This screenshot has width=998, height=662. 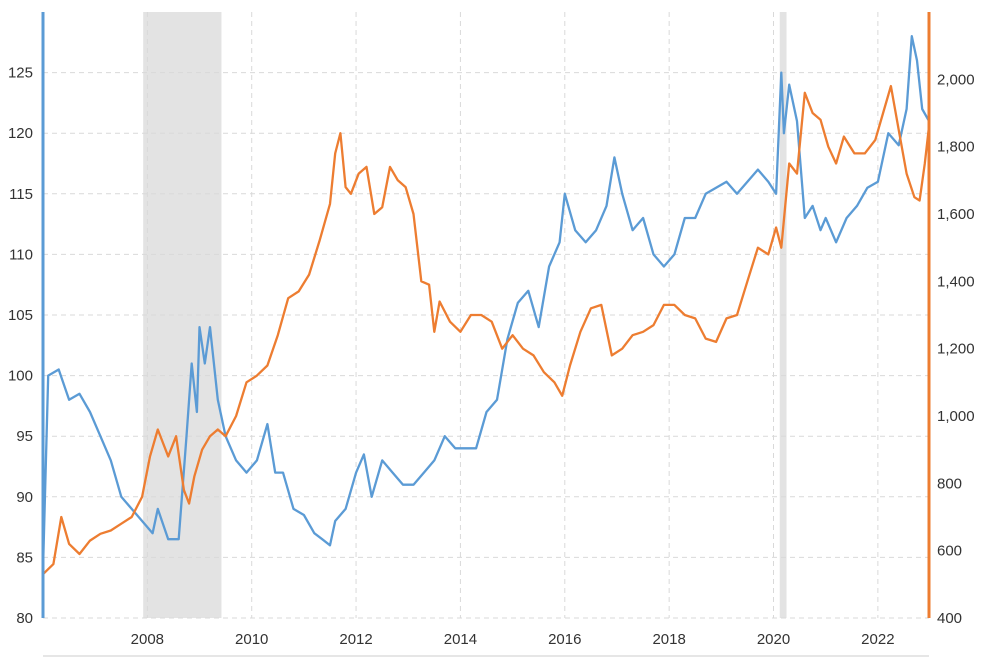 I want to click on x-tick-label-2008: 2008, so click(x=147, y=639).